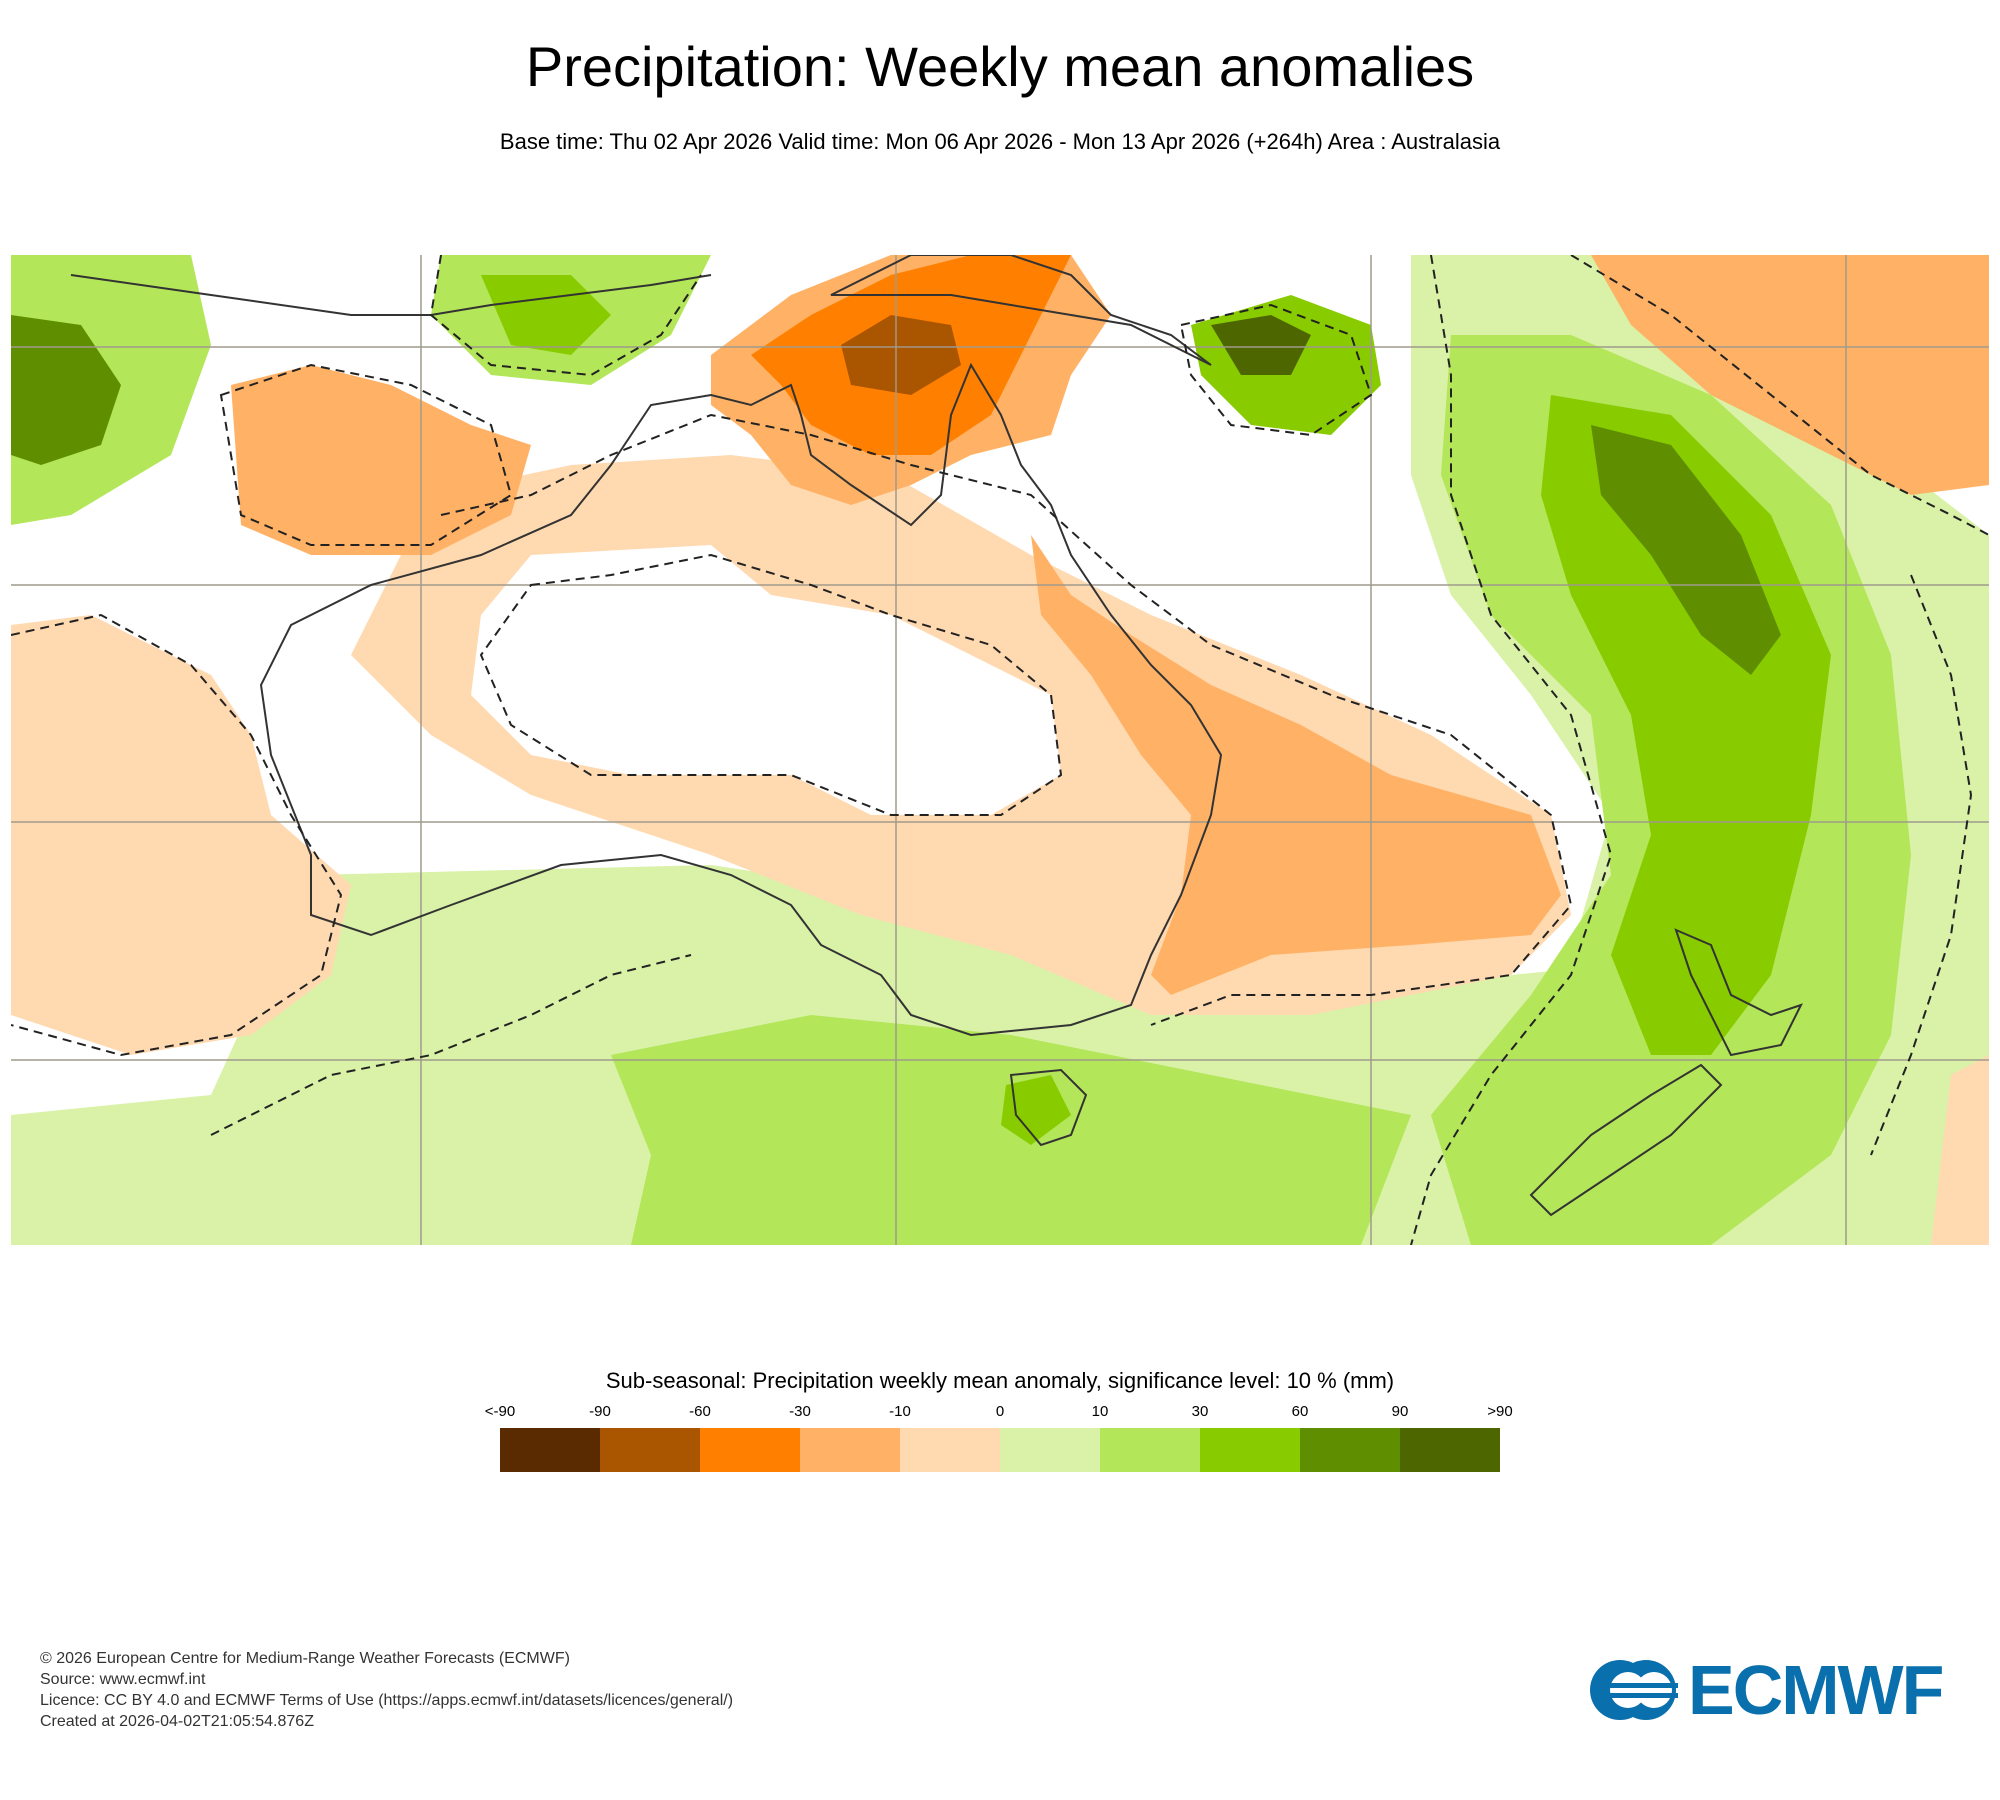  Describe the element at coordinates (1738, 992) in the screenshot. I see `new-zealand-north-coastline` at that location.